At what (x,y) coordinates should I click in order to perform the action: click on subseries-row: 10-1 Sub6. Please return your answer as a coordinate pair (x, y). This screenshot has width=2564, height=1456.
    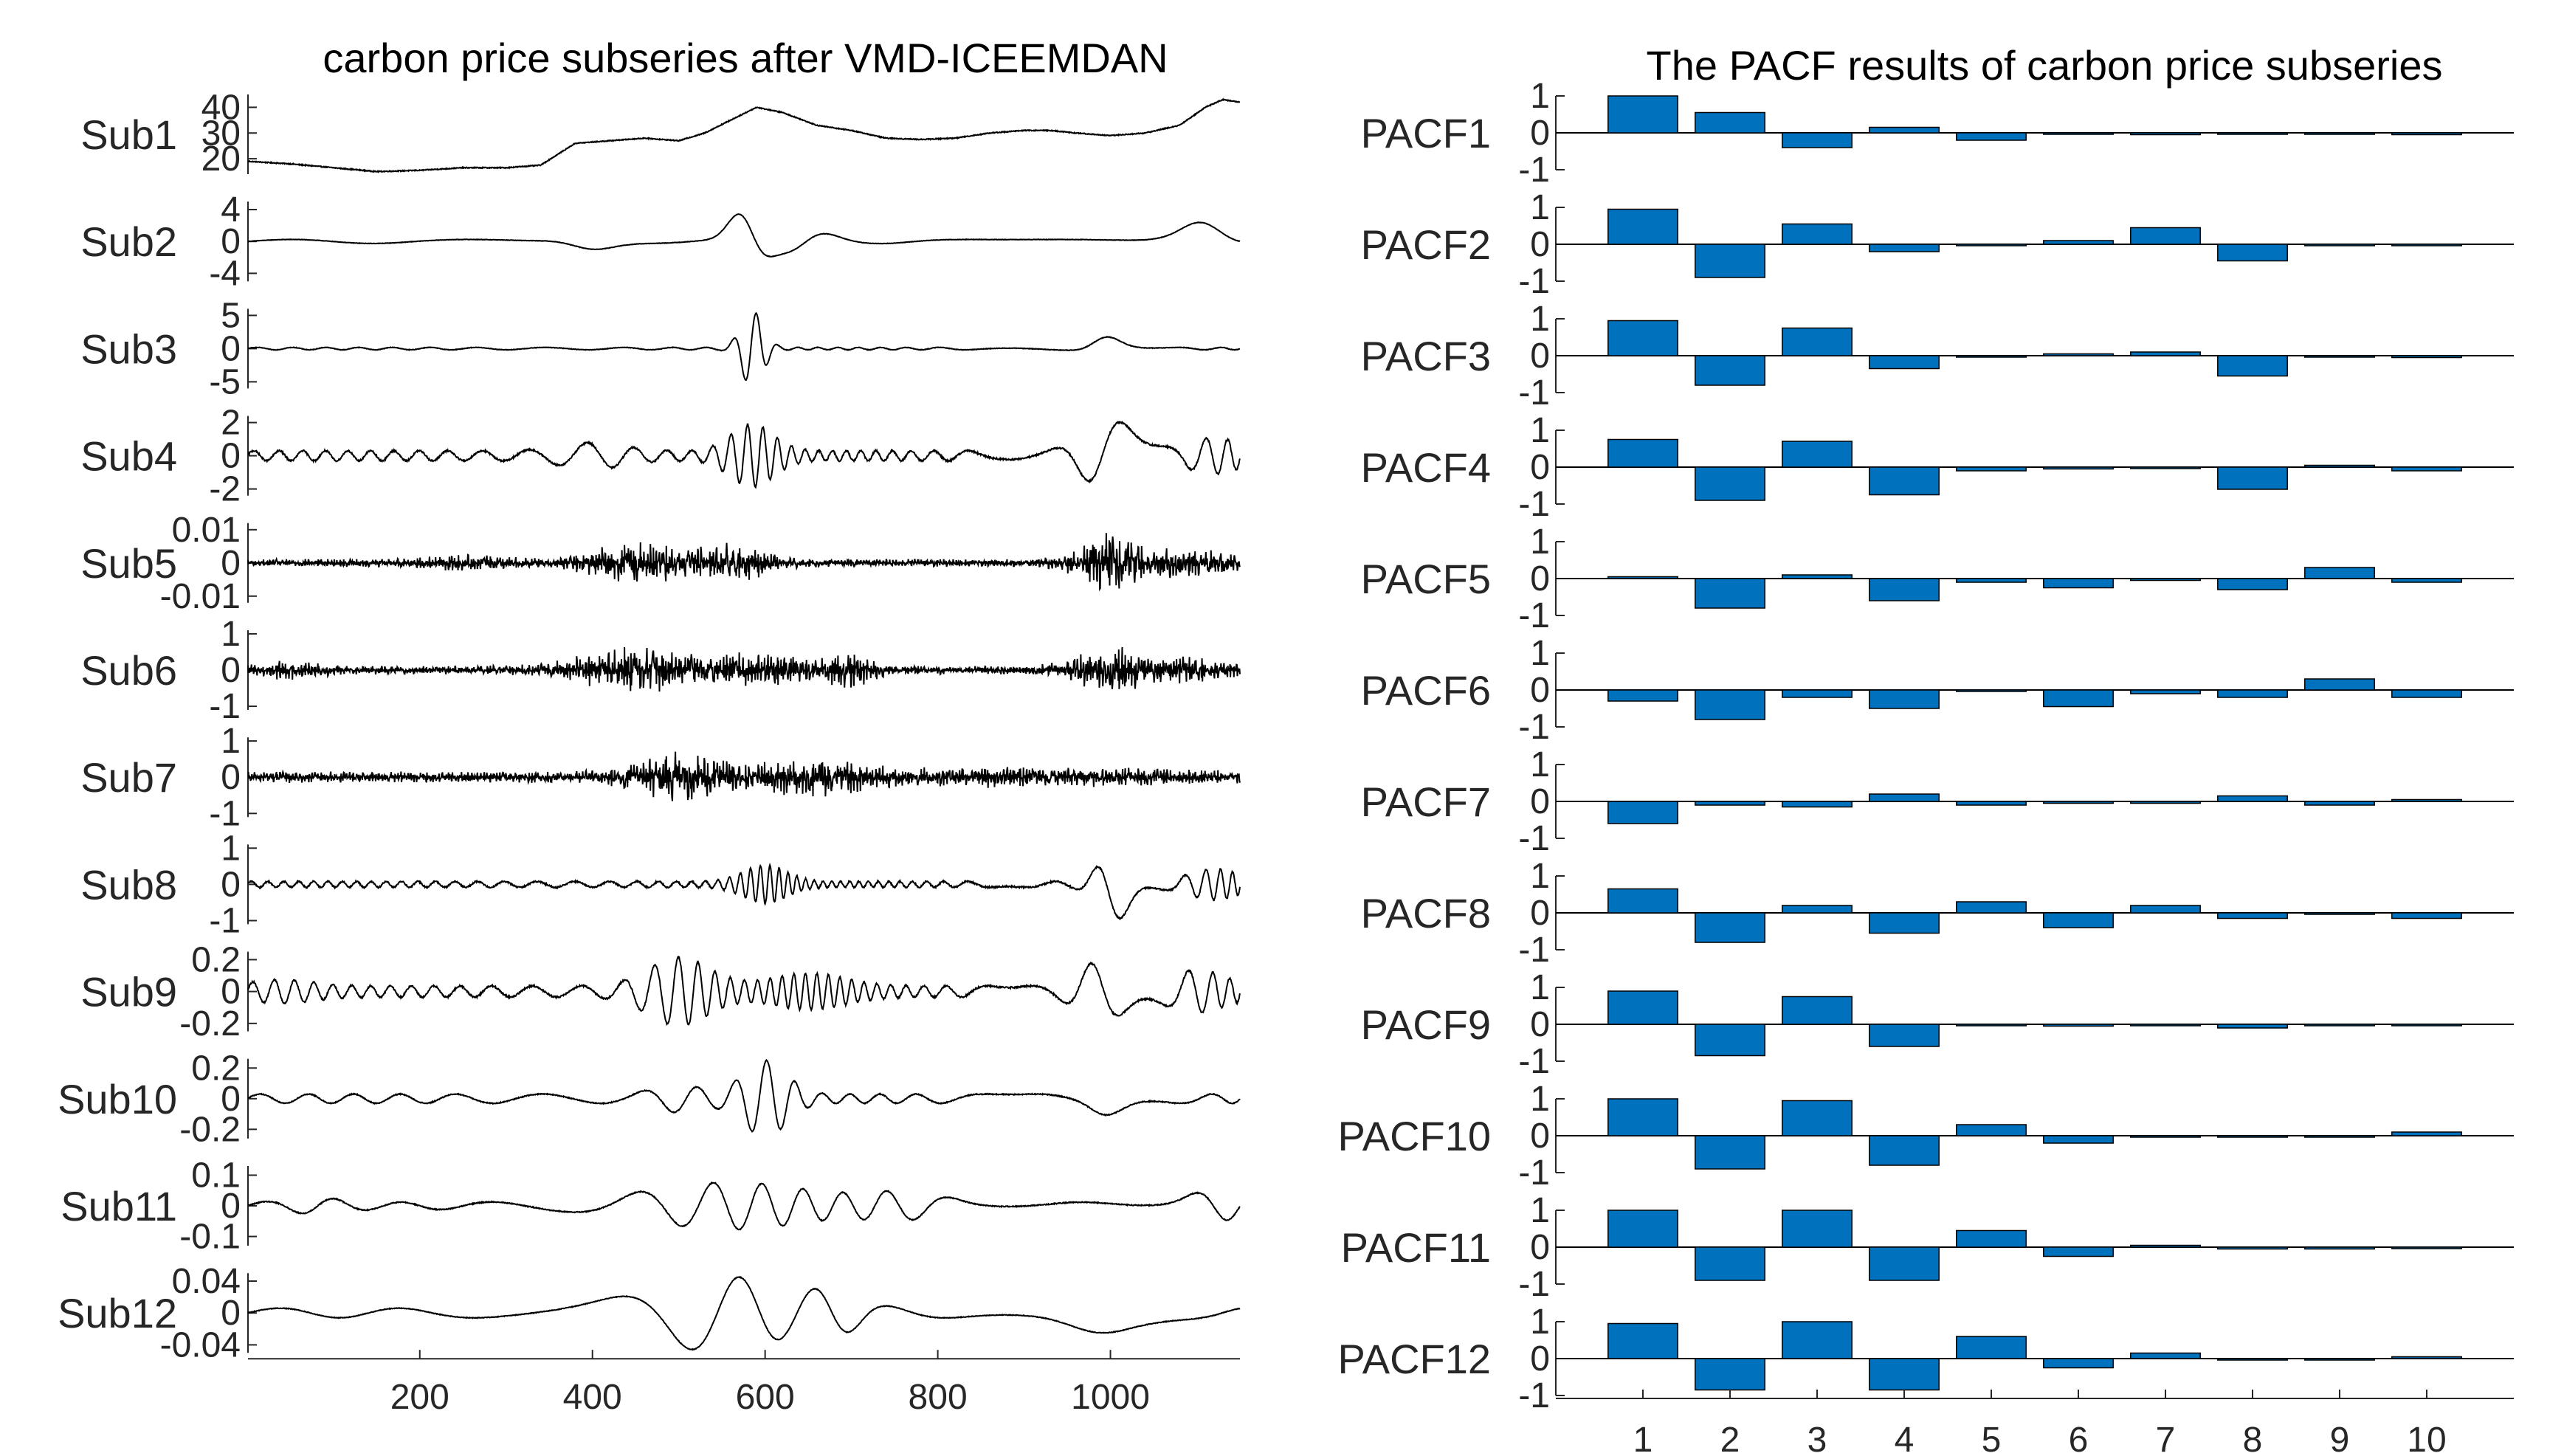
    Looking at the image, I should click on (660, 670).